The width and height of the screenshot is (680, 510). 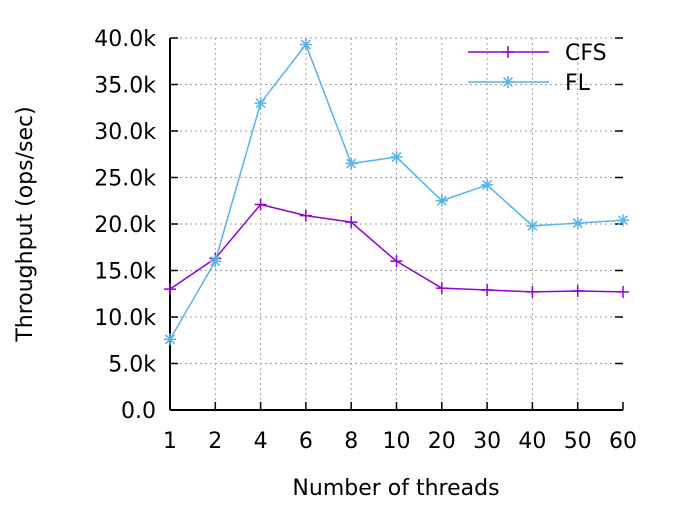 I want to click on x-tick-label: 20, so click(x=442, y=441).